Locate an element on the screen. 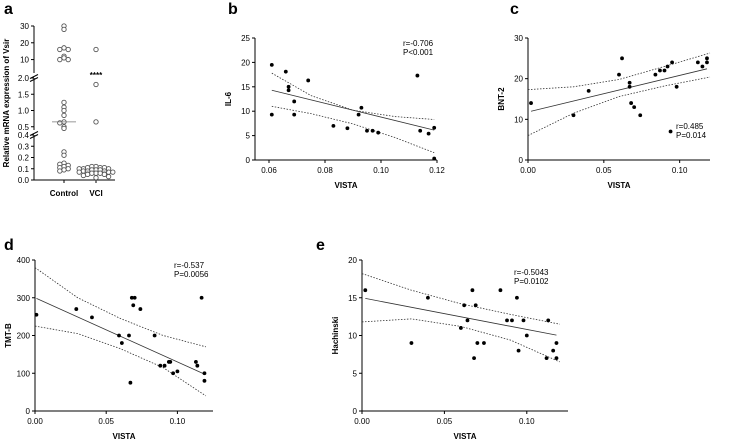 The image size is (752, 439). x-tick-label: 0.08 is located at coordinates (325, 170).